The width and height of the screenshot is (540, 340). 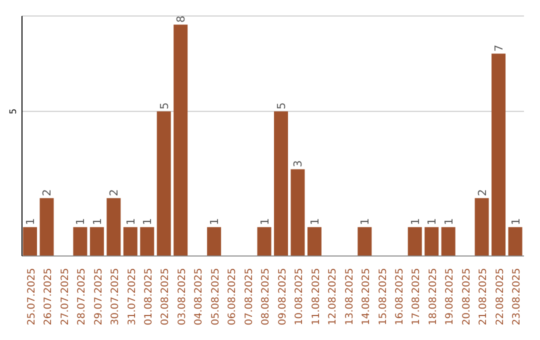 I want to click on x-tick-label: 04.08.2025, so click(x=199, y=297).